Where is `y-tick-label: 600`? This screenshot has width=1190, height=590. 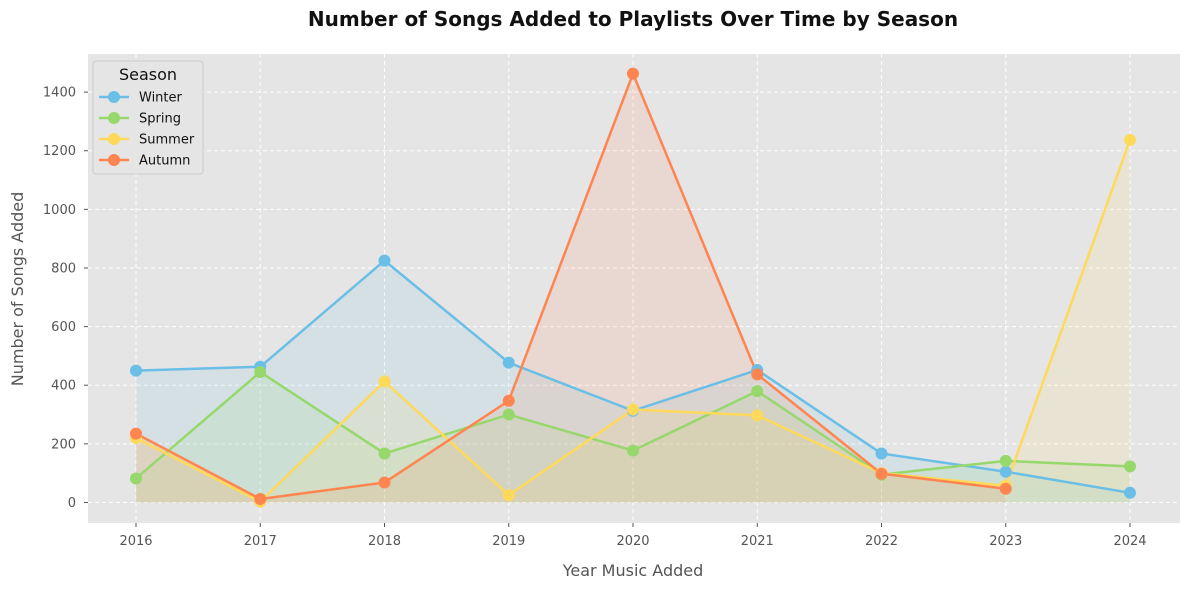
y-tick-label: 600 is located at coordinates (63, 327).